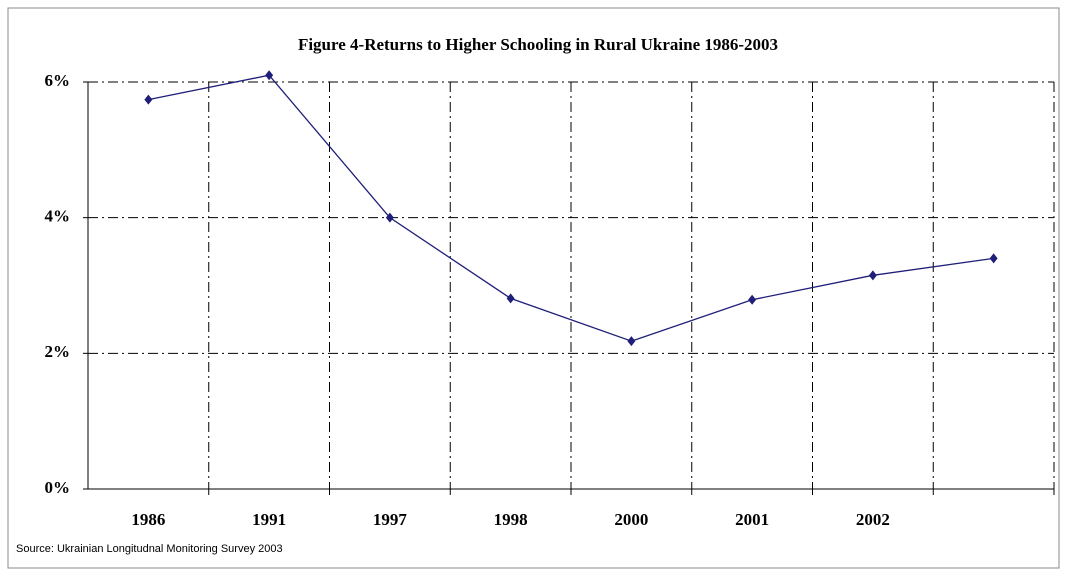 The width and height of the screenshot is (1067, 570). I want to click on x-tick-label: 1986, so click(148, 519).